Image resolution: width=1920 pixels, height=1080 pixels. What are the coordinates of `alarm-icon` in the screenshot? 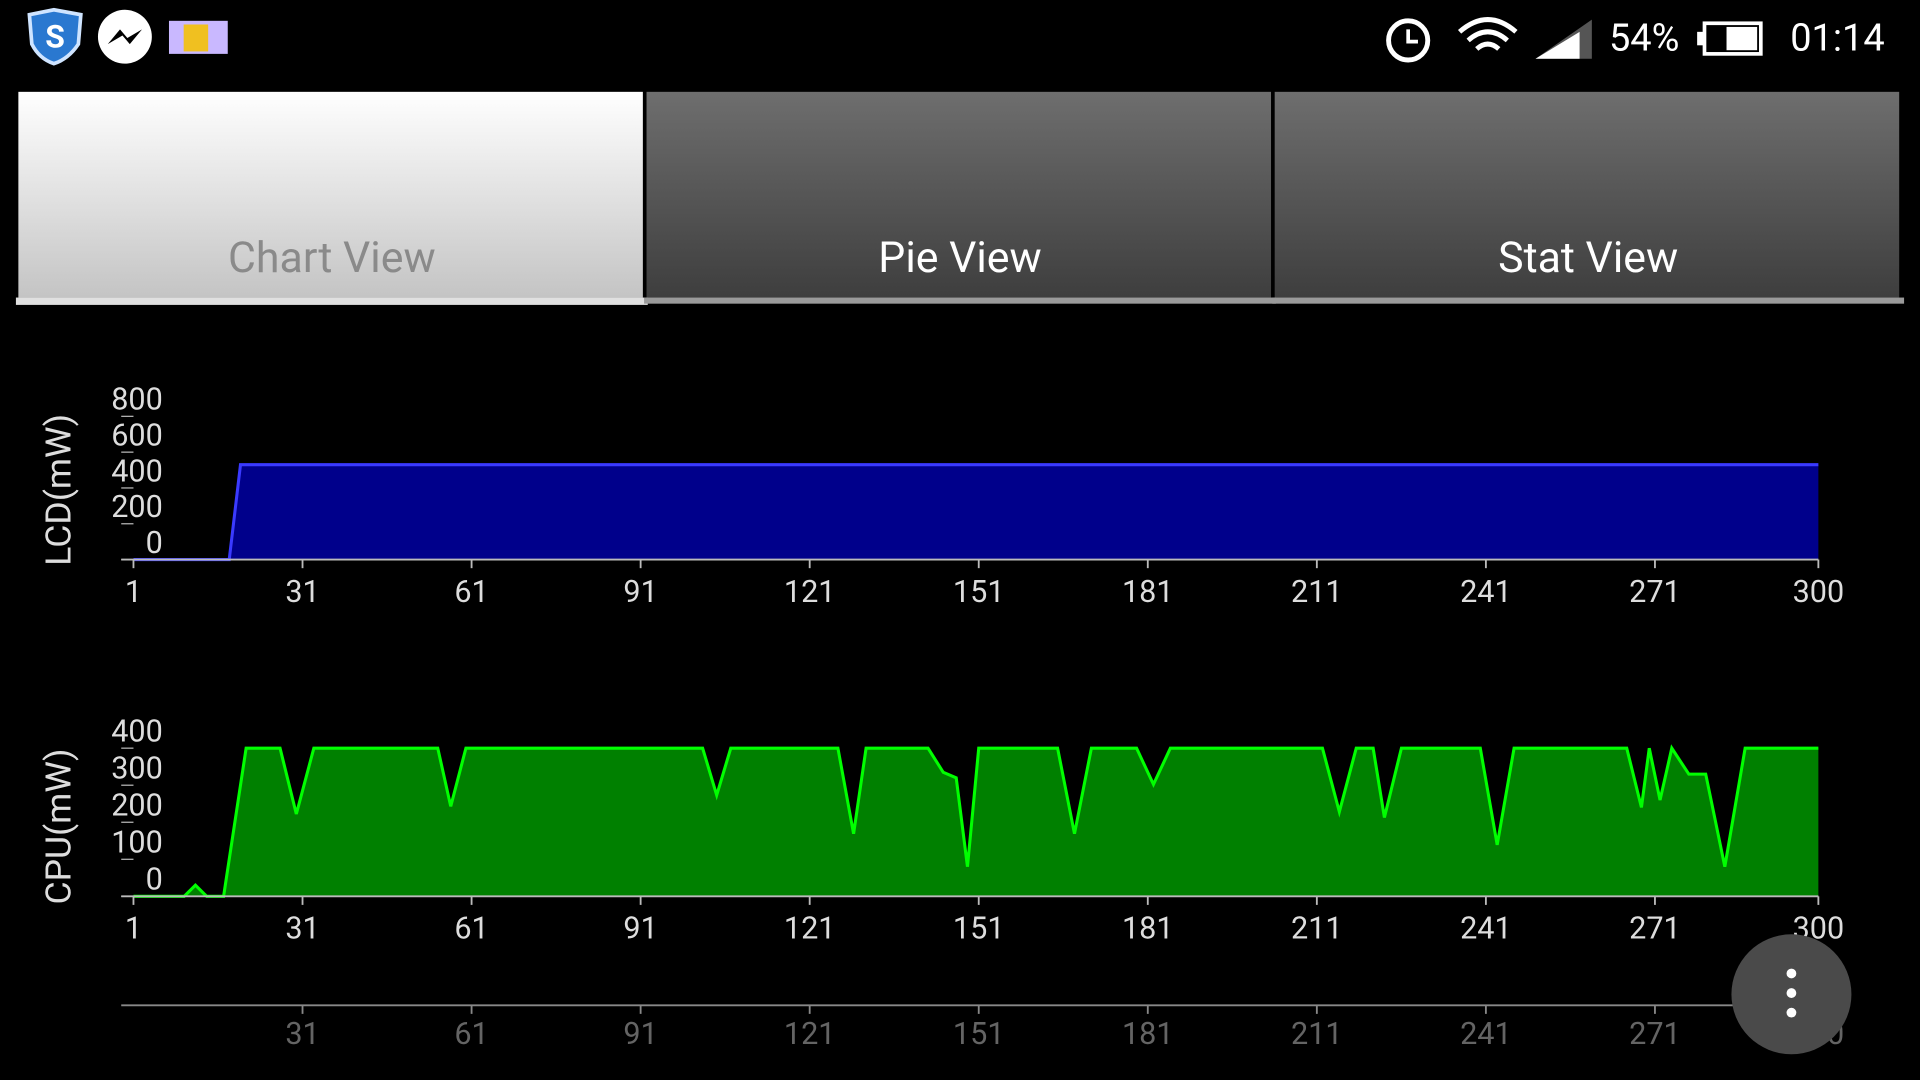 It's located at (1408, 40).